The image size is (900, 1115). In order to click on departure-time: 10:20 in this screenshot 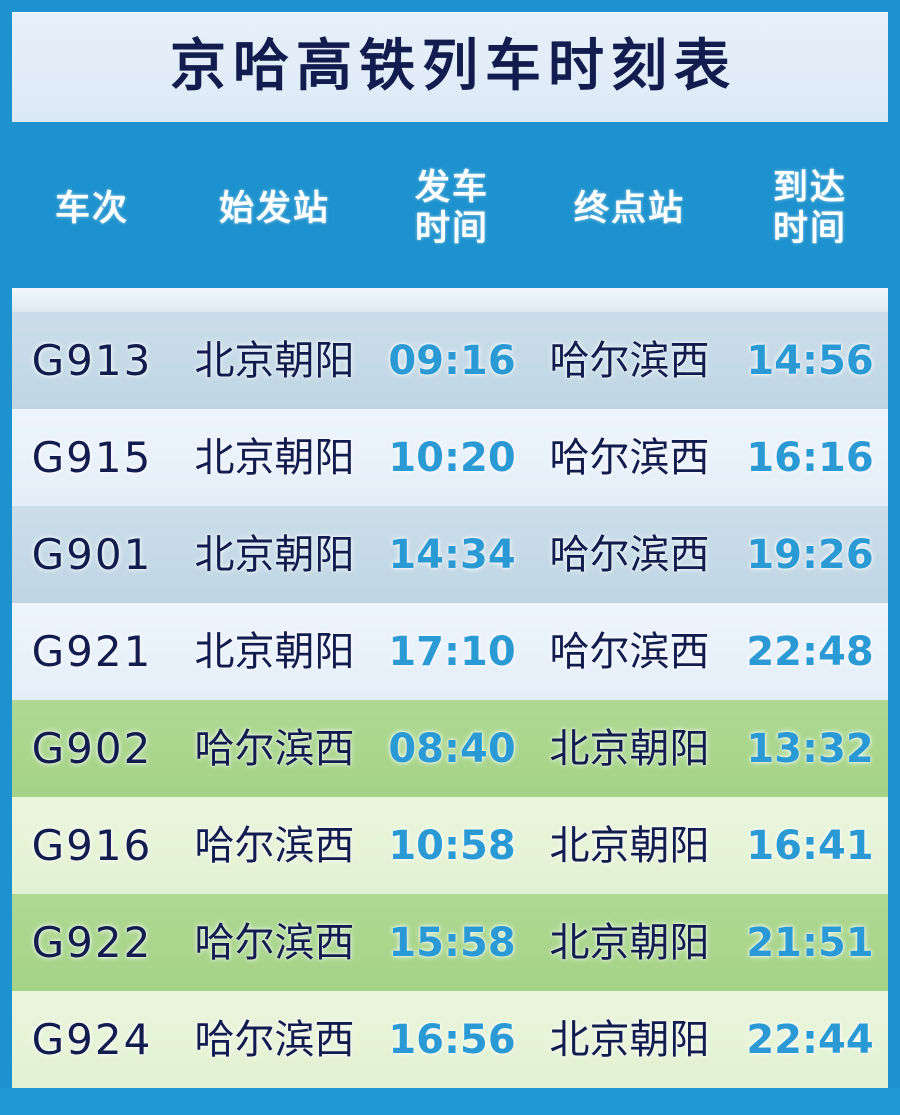, I will do `click(452, 457)`.